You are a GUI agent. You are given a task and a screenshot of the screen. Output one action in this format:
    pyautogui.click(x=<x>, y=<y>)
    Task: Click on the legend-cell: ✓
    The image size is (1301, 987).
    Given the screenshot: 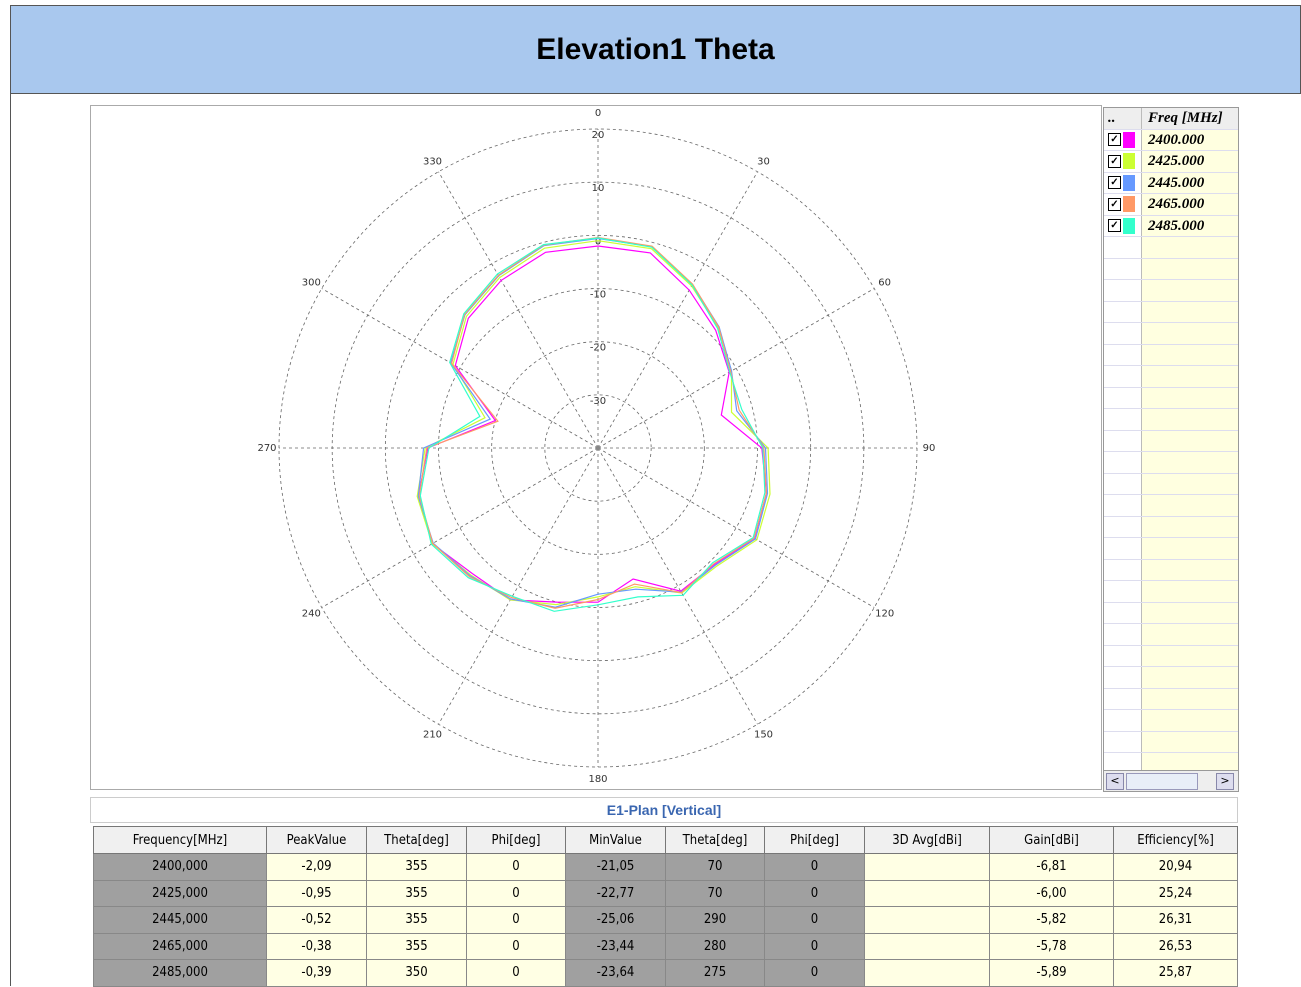 What is the action you would take?
    pyautogui.click(x=1123, y=161)
    